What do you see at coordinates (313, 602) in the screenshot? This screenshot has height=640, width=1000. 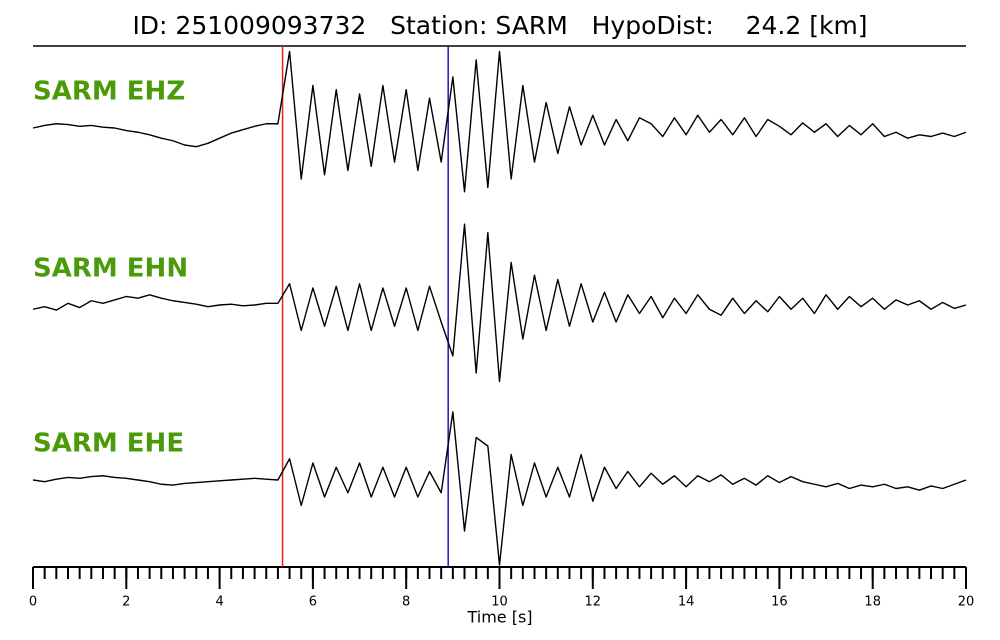 I see `x-tick-label: 6` at bounding box center [313, 602].